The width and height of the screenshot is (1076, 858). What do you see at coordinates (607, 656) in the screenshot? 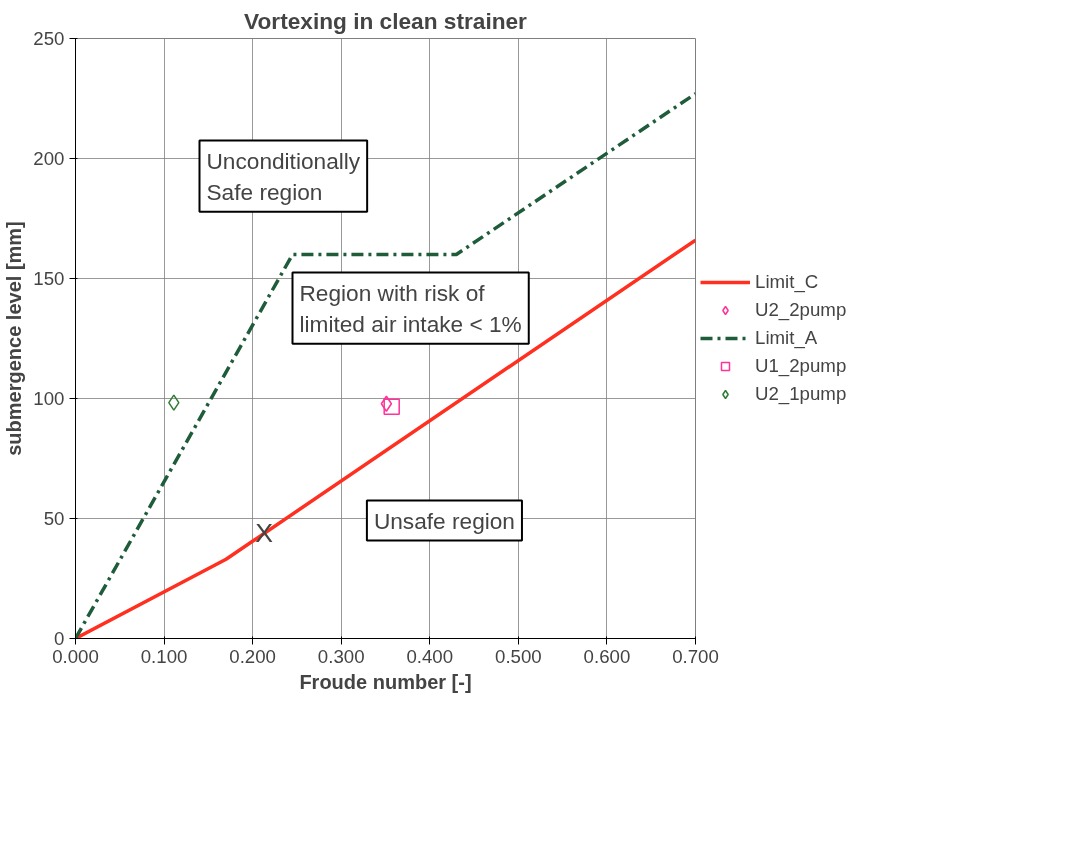
I see `x-tick-label: 0.600` at bounding box center [607, 656].